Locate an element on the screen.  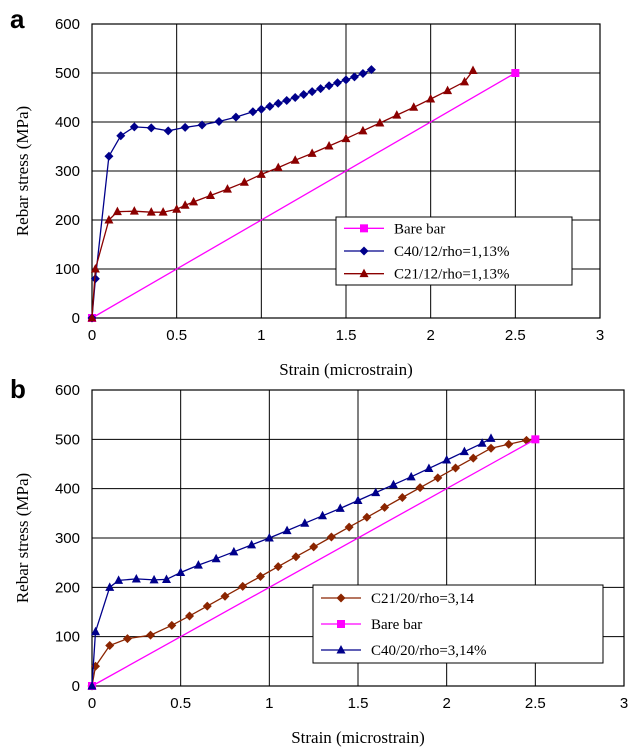
series-line is located at coordinates (231, 194).